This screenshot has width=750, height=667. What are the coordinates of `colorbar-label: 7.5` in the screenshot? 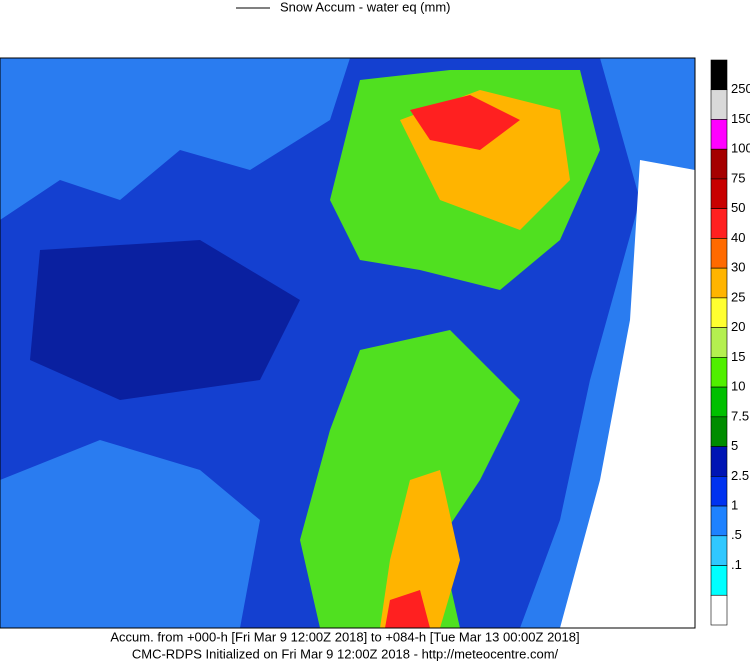 It's located at (740, 415).